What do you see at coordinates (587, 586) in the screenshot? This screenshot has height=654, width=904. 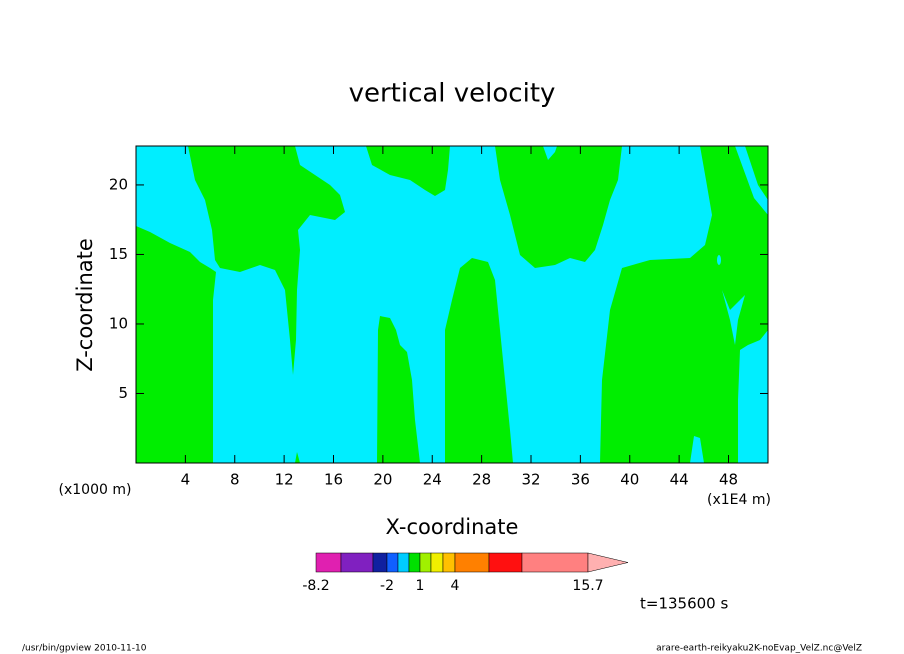 I see `colorbar-label: 15.7` at bounding box center [587, 586].